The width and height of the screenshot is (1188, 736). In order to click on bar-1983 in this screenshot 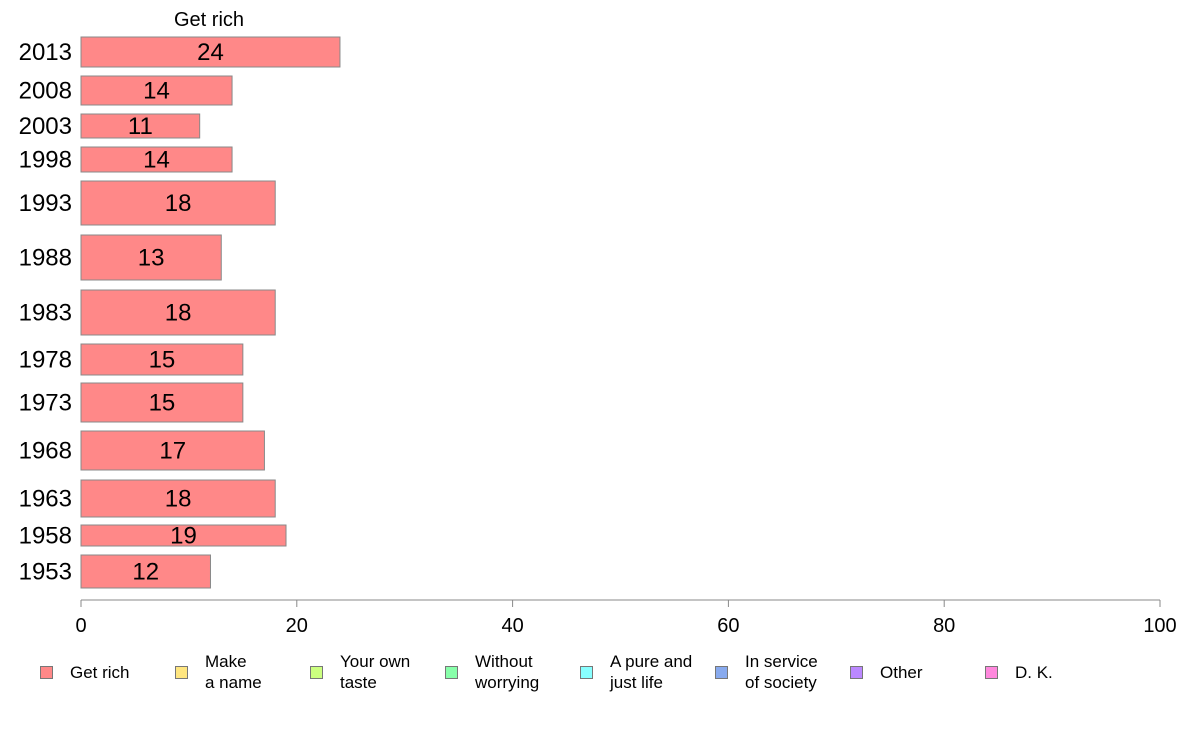, I will do `click(178, 312)`.